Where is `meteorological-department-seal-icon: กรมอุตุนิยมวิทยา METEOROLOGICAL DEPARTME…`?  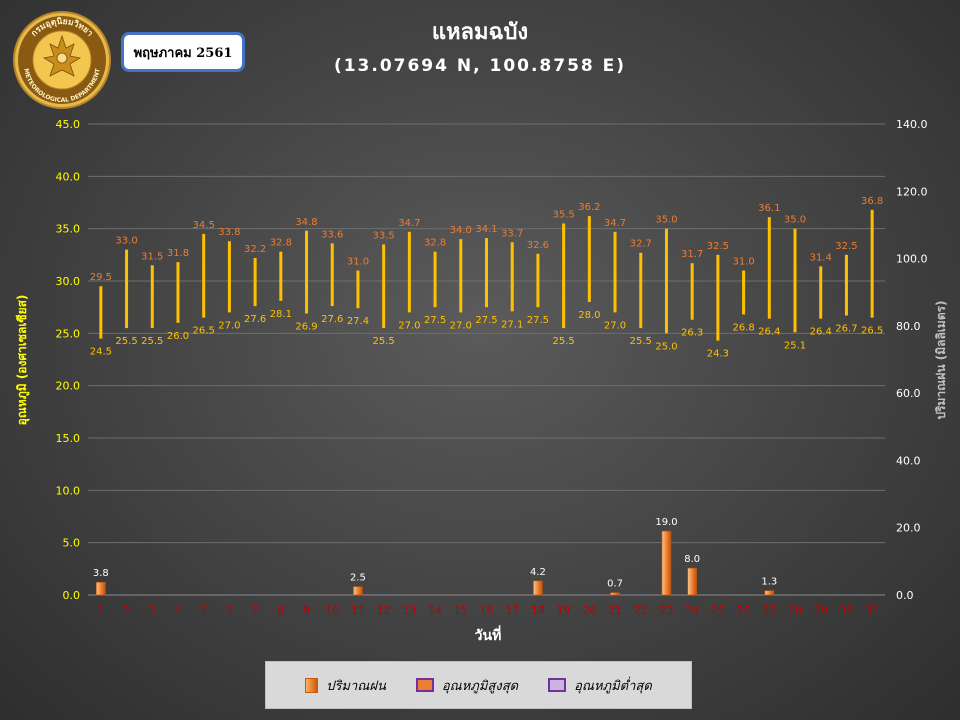 meteorological-department-seal-icon: กรมอุตุนิยมวิทยา METEOROLOGICAL DEPARTME… is located at coordinates (62, 60).